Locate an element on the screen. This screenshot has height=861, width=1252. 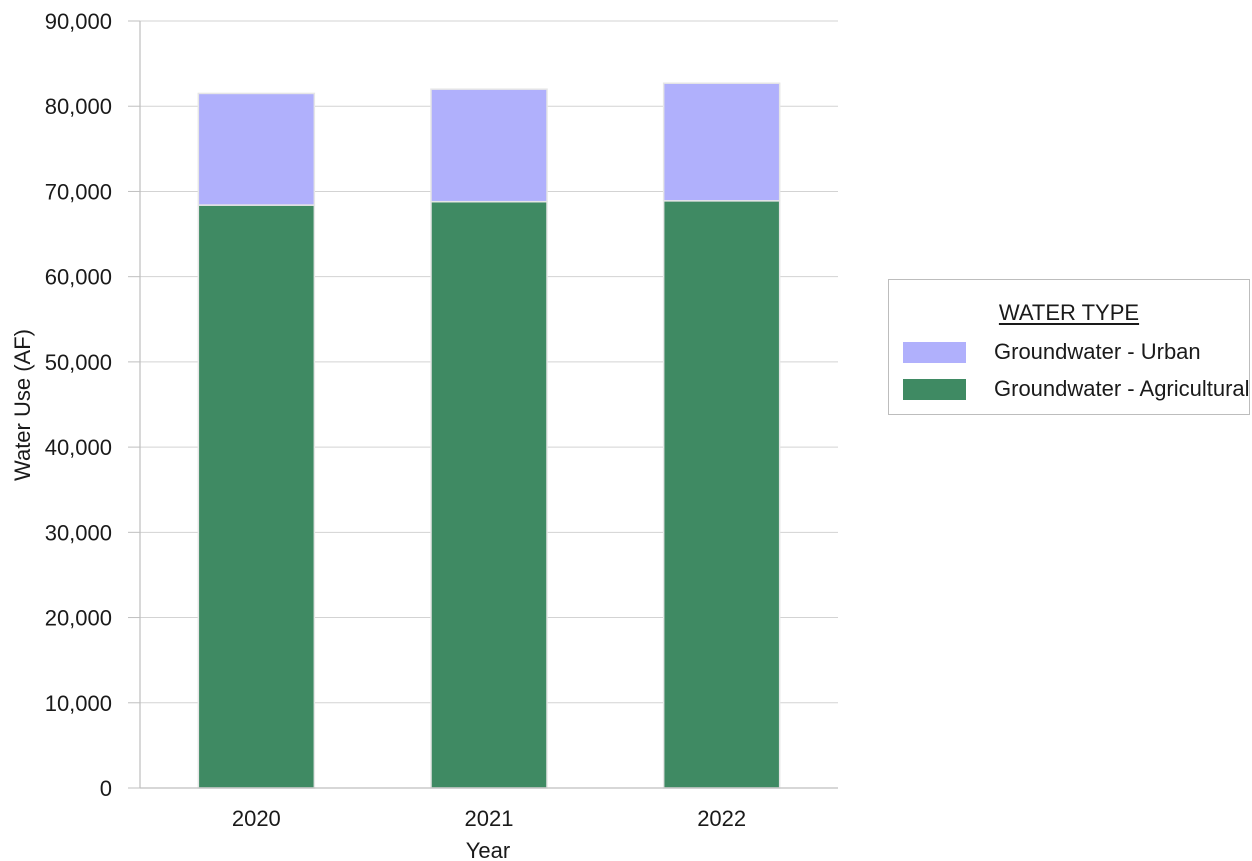
x-tick-label: 2021 is located at coordinates (489, 818).